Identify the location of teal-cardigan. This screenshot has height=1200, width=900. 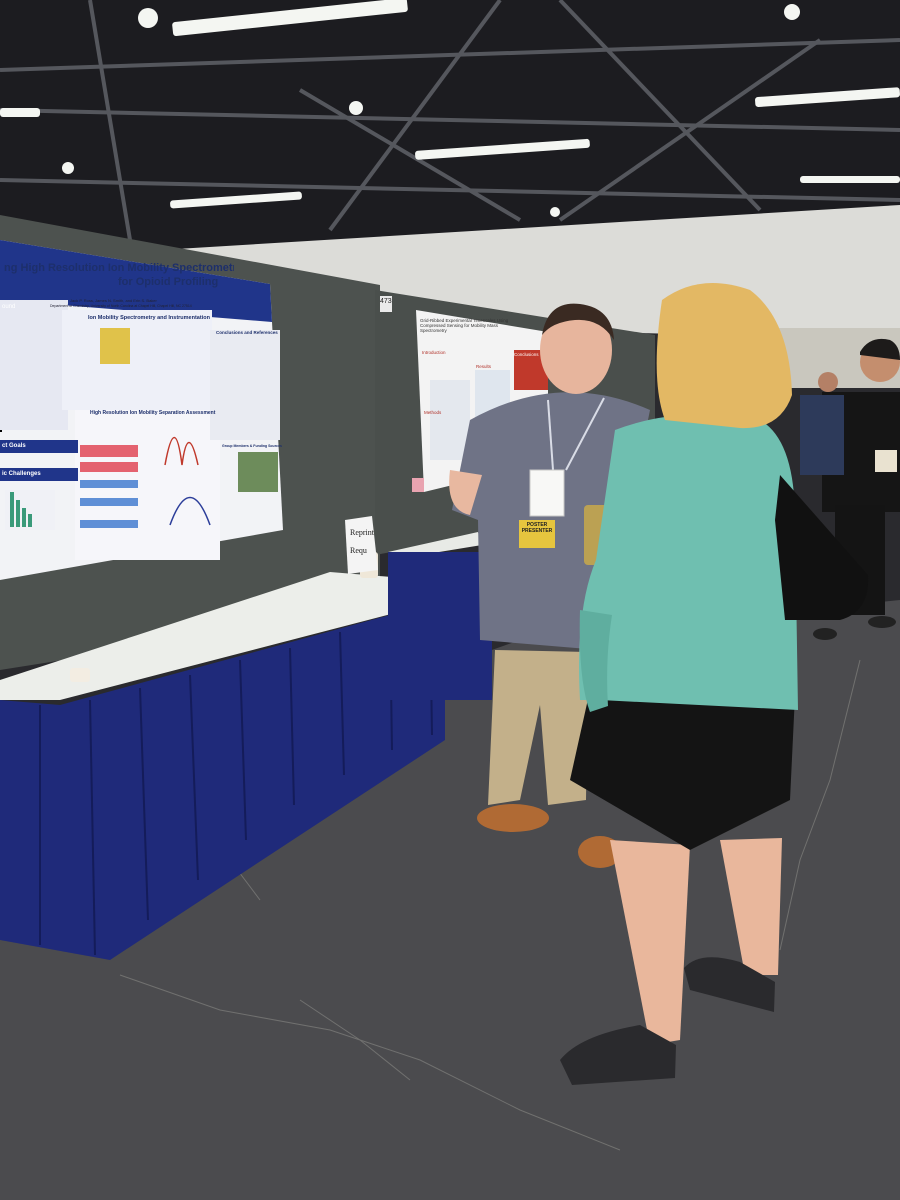
(688, 562).